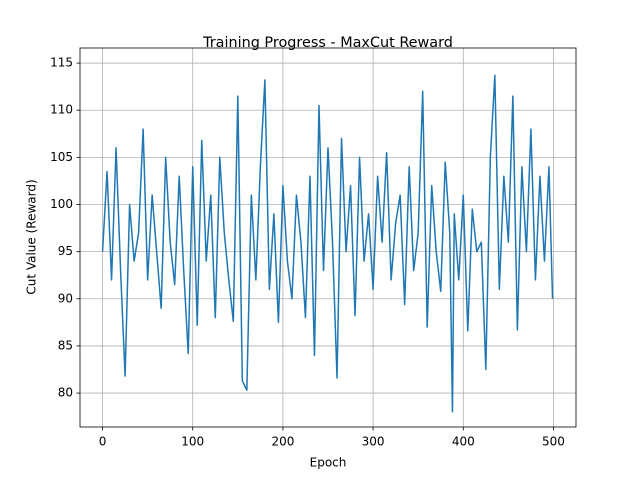  Describe the element at coordinates (553, 442) in the screenshot. I see `x-tick-label: 500` at that location.